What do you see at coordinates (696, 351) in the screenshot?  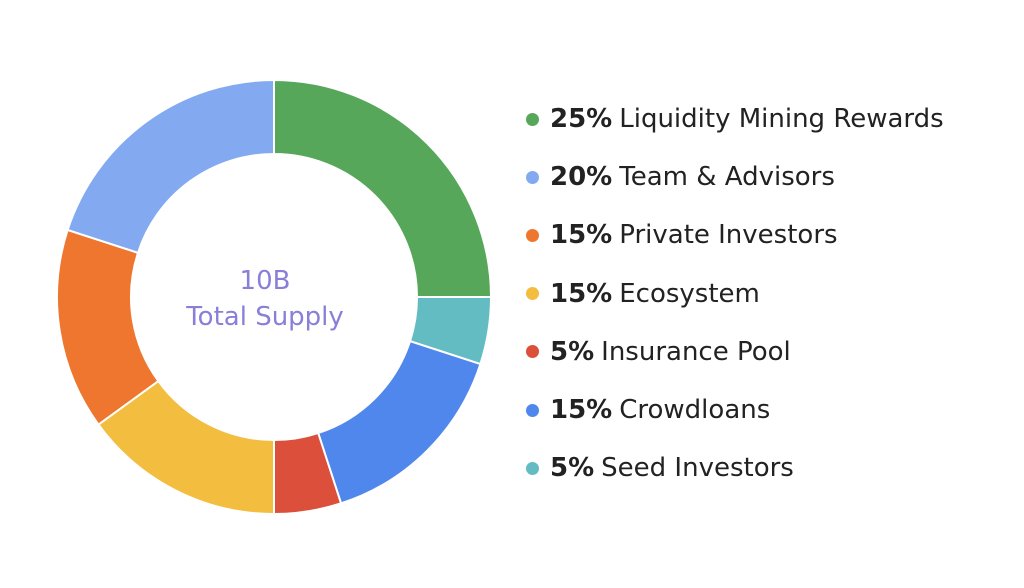 I see `legend-label: Insurance Pool` at bounding box center [696, 351].